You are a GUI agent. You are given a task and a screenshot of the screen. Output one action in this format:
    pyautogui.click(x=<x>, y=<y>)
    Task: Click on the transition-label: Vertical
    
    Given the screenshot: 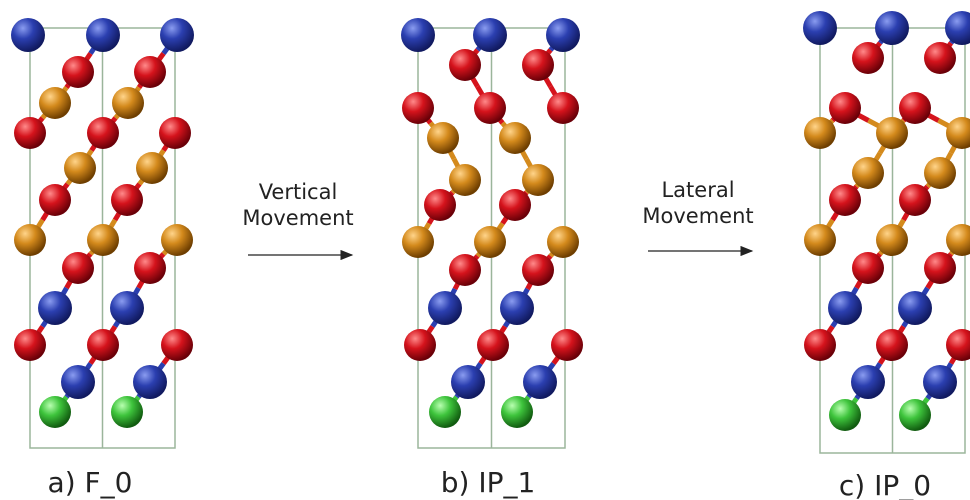 What is the action you would take?
    pyautogui.click(x=298, y=192)
    